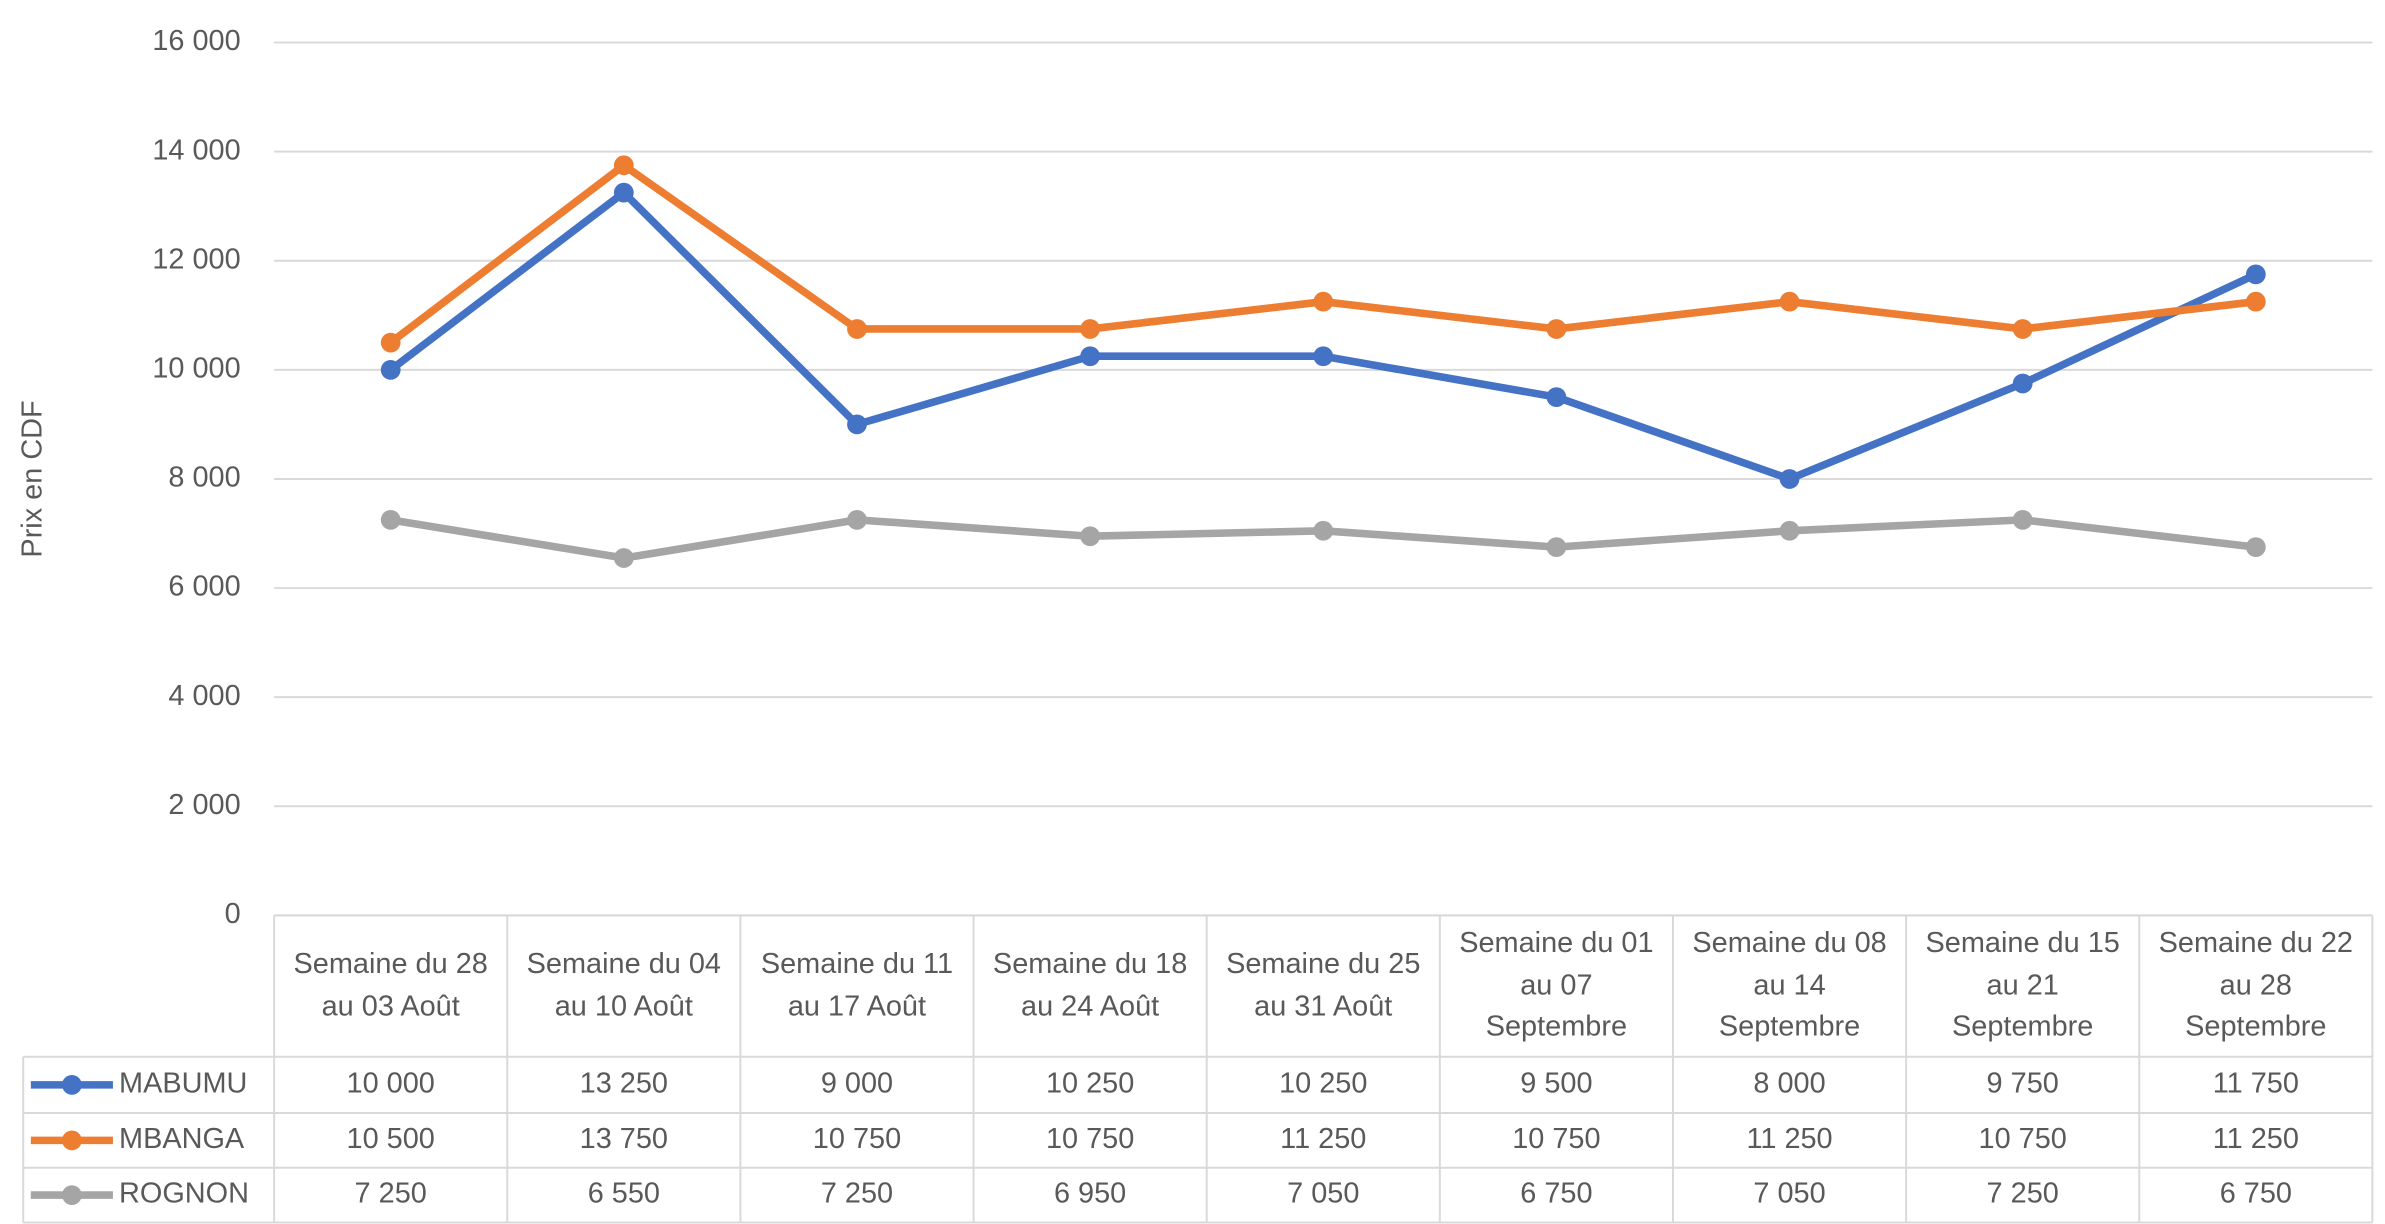  I want to click on table-value: 6 950, so click(1090, 1194).